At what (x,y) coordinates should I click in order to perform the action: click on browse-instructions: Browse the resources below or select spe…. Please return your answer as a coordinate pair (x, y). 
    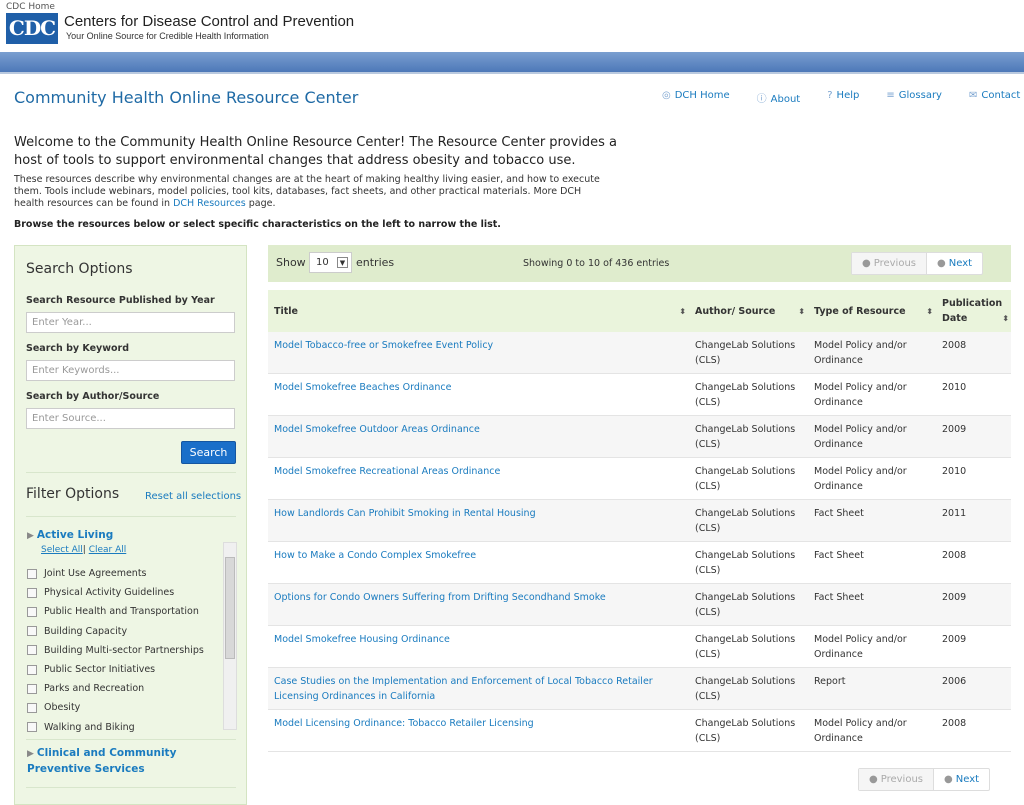
    Looking at the image, I should click on (257, 224).